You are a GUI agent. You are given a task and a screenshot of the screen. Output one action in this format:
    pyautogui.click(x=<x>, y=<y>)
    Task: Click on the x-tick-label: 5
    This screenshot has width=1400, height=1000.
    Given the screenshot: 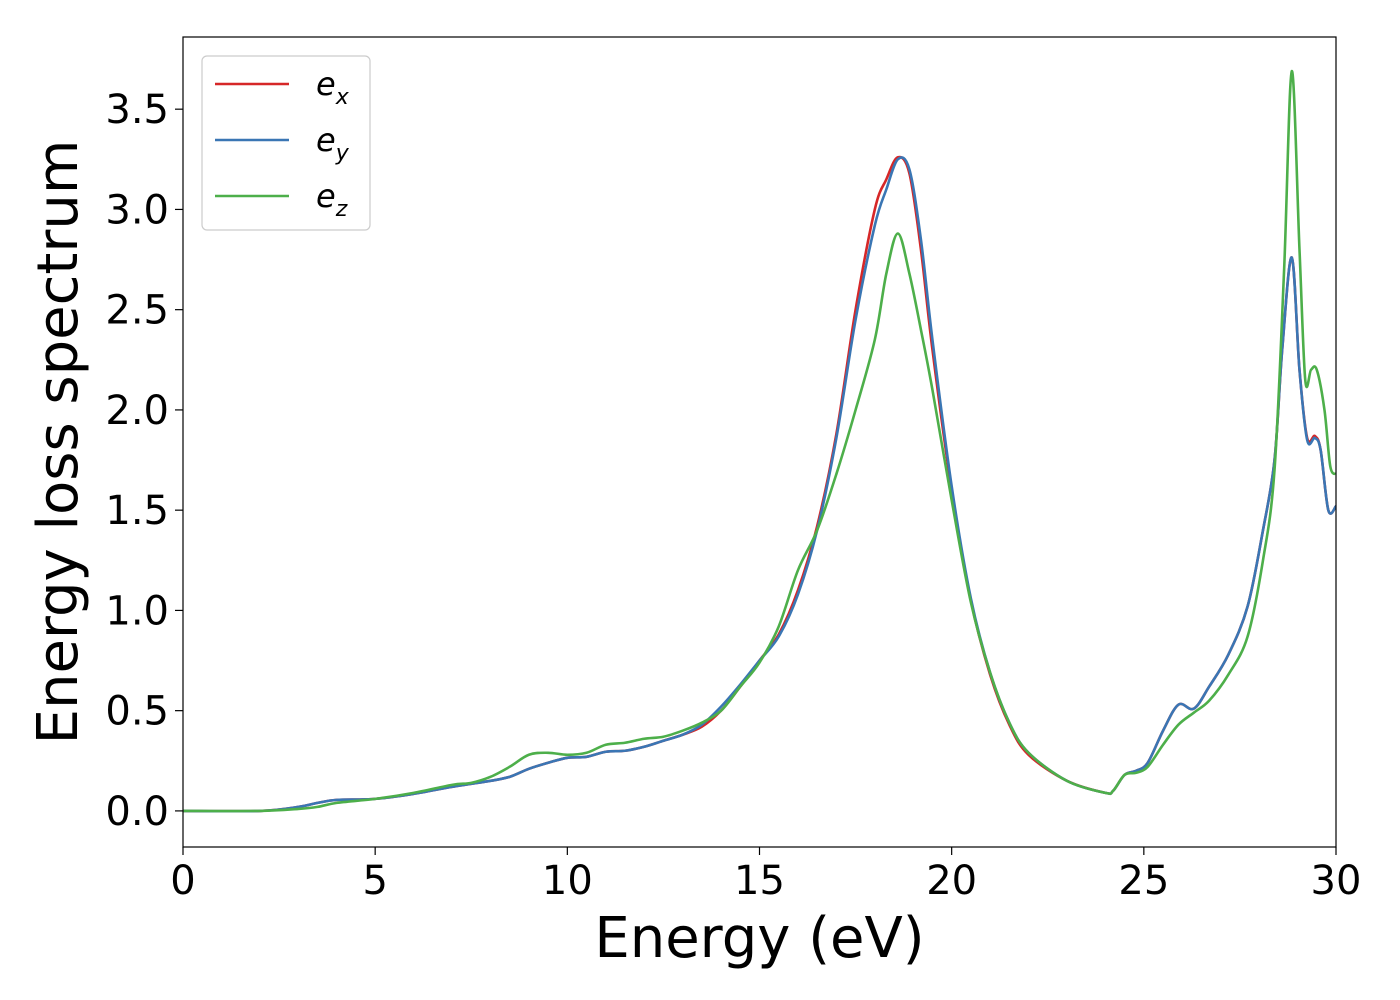 What is the action you would take?
    pyautogui.click(x=374, y=881)
    